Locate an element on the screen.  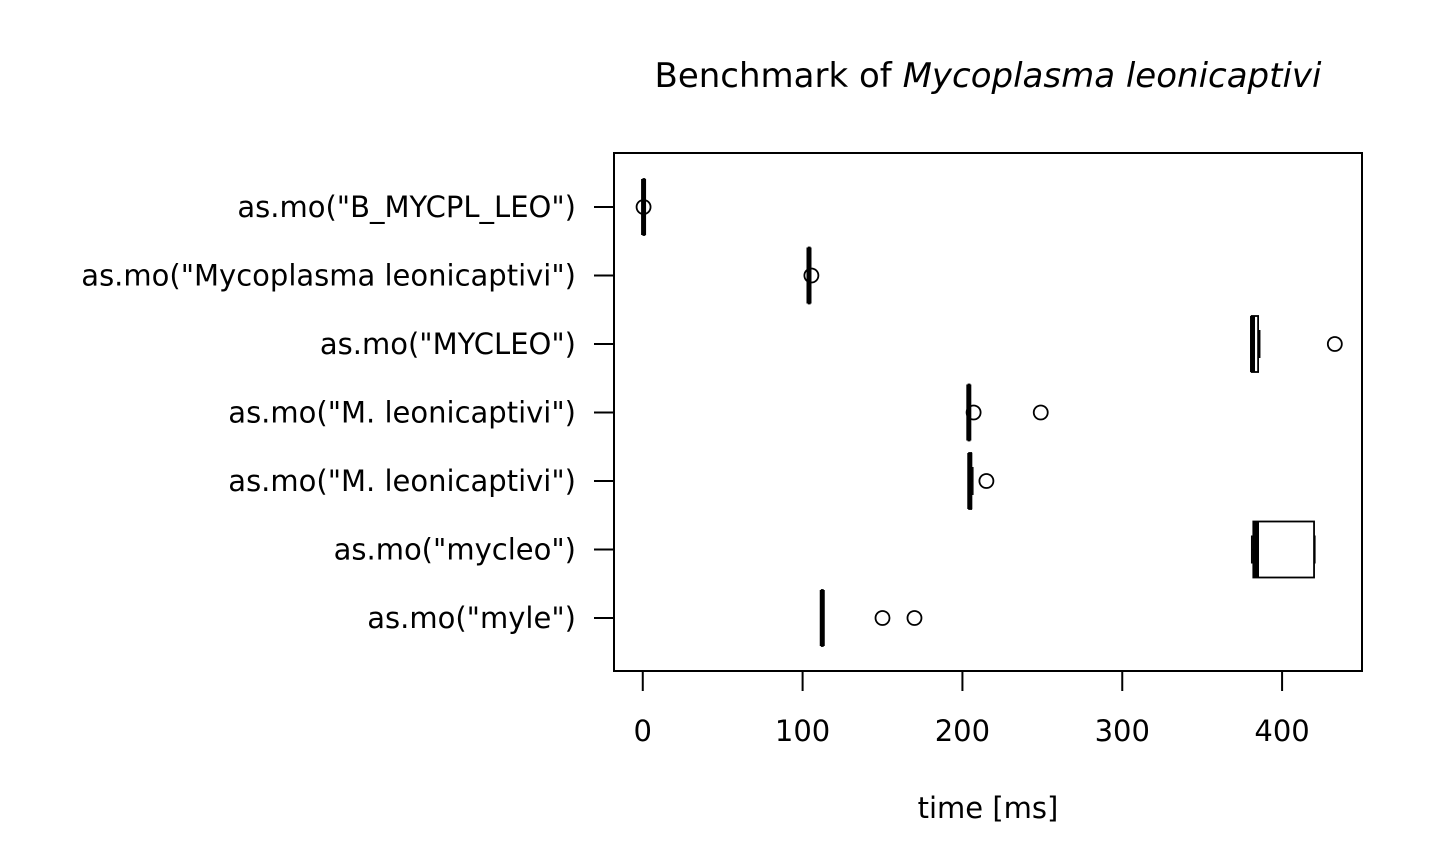
chart-title: Benchmark of Mycoplasma leonicaptivi is located at coordinates (989, 76).